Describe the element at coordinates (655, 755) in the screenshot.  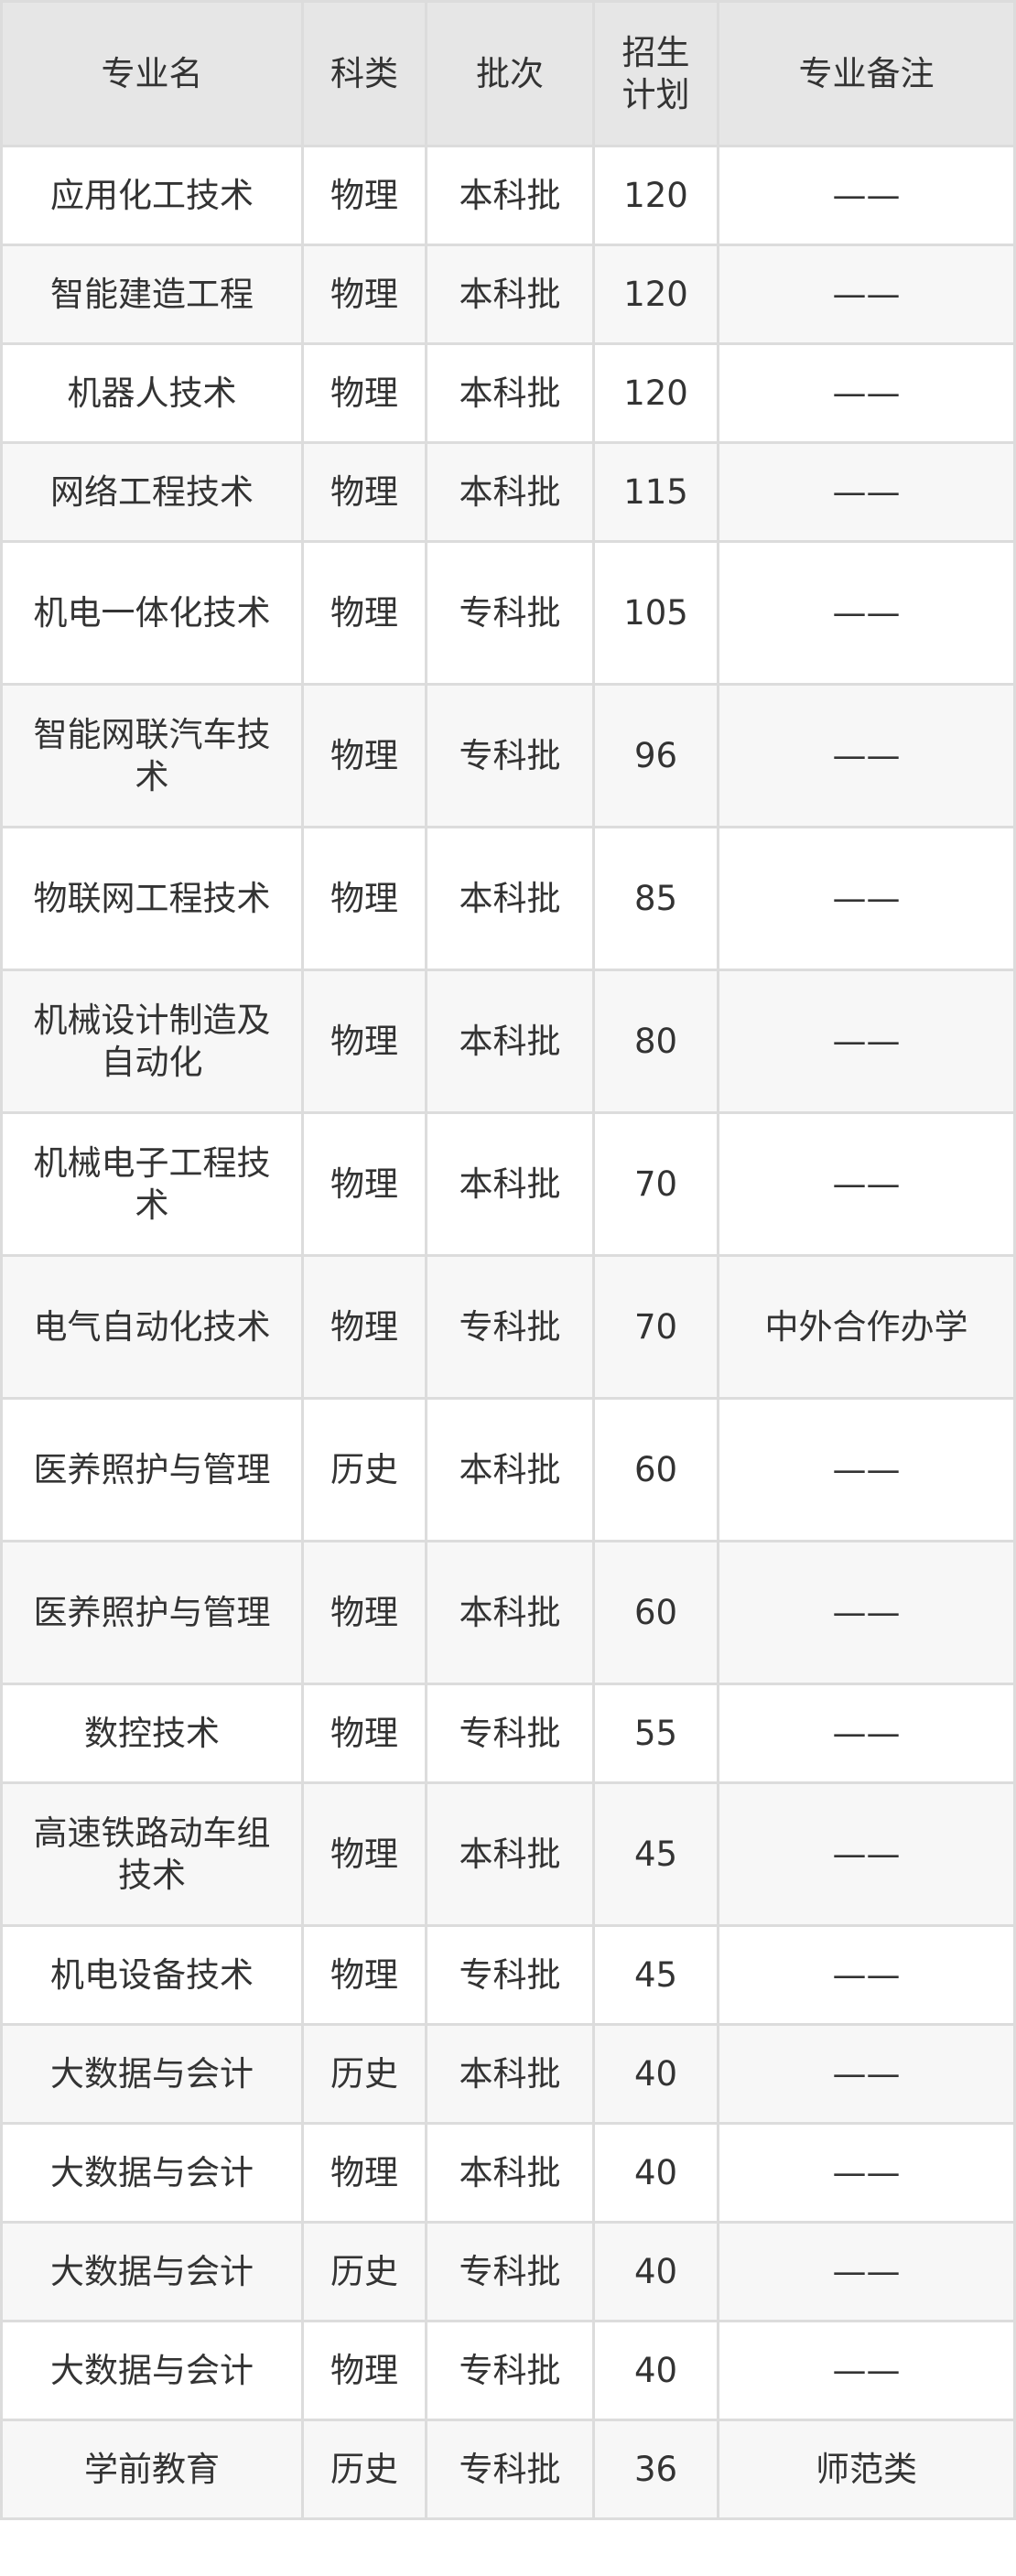
I see `plan-cell: 96` at that location.